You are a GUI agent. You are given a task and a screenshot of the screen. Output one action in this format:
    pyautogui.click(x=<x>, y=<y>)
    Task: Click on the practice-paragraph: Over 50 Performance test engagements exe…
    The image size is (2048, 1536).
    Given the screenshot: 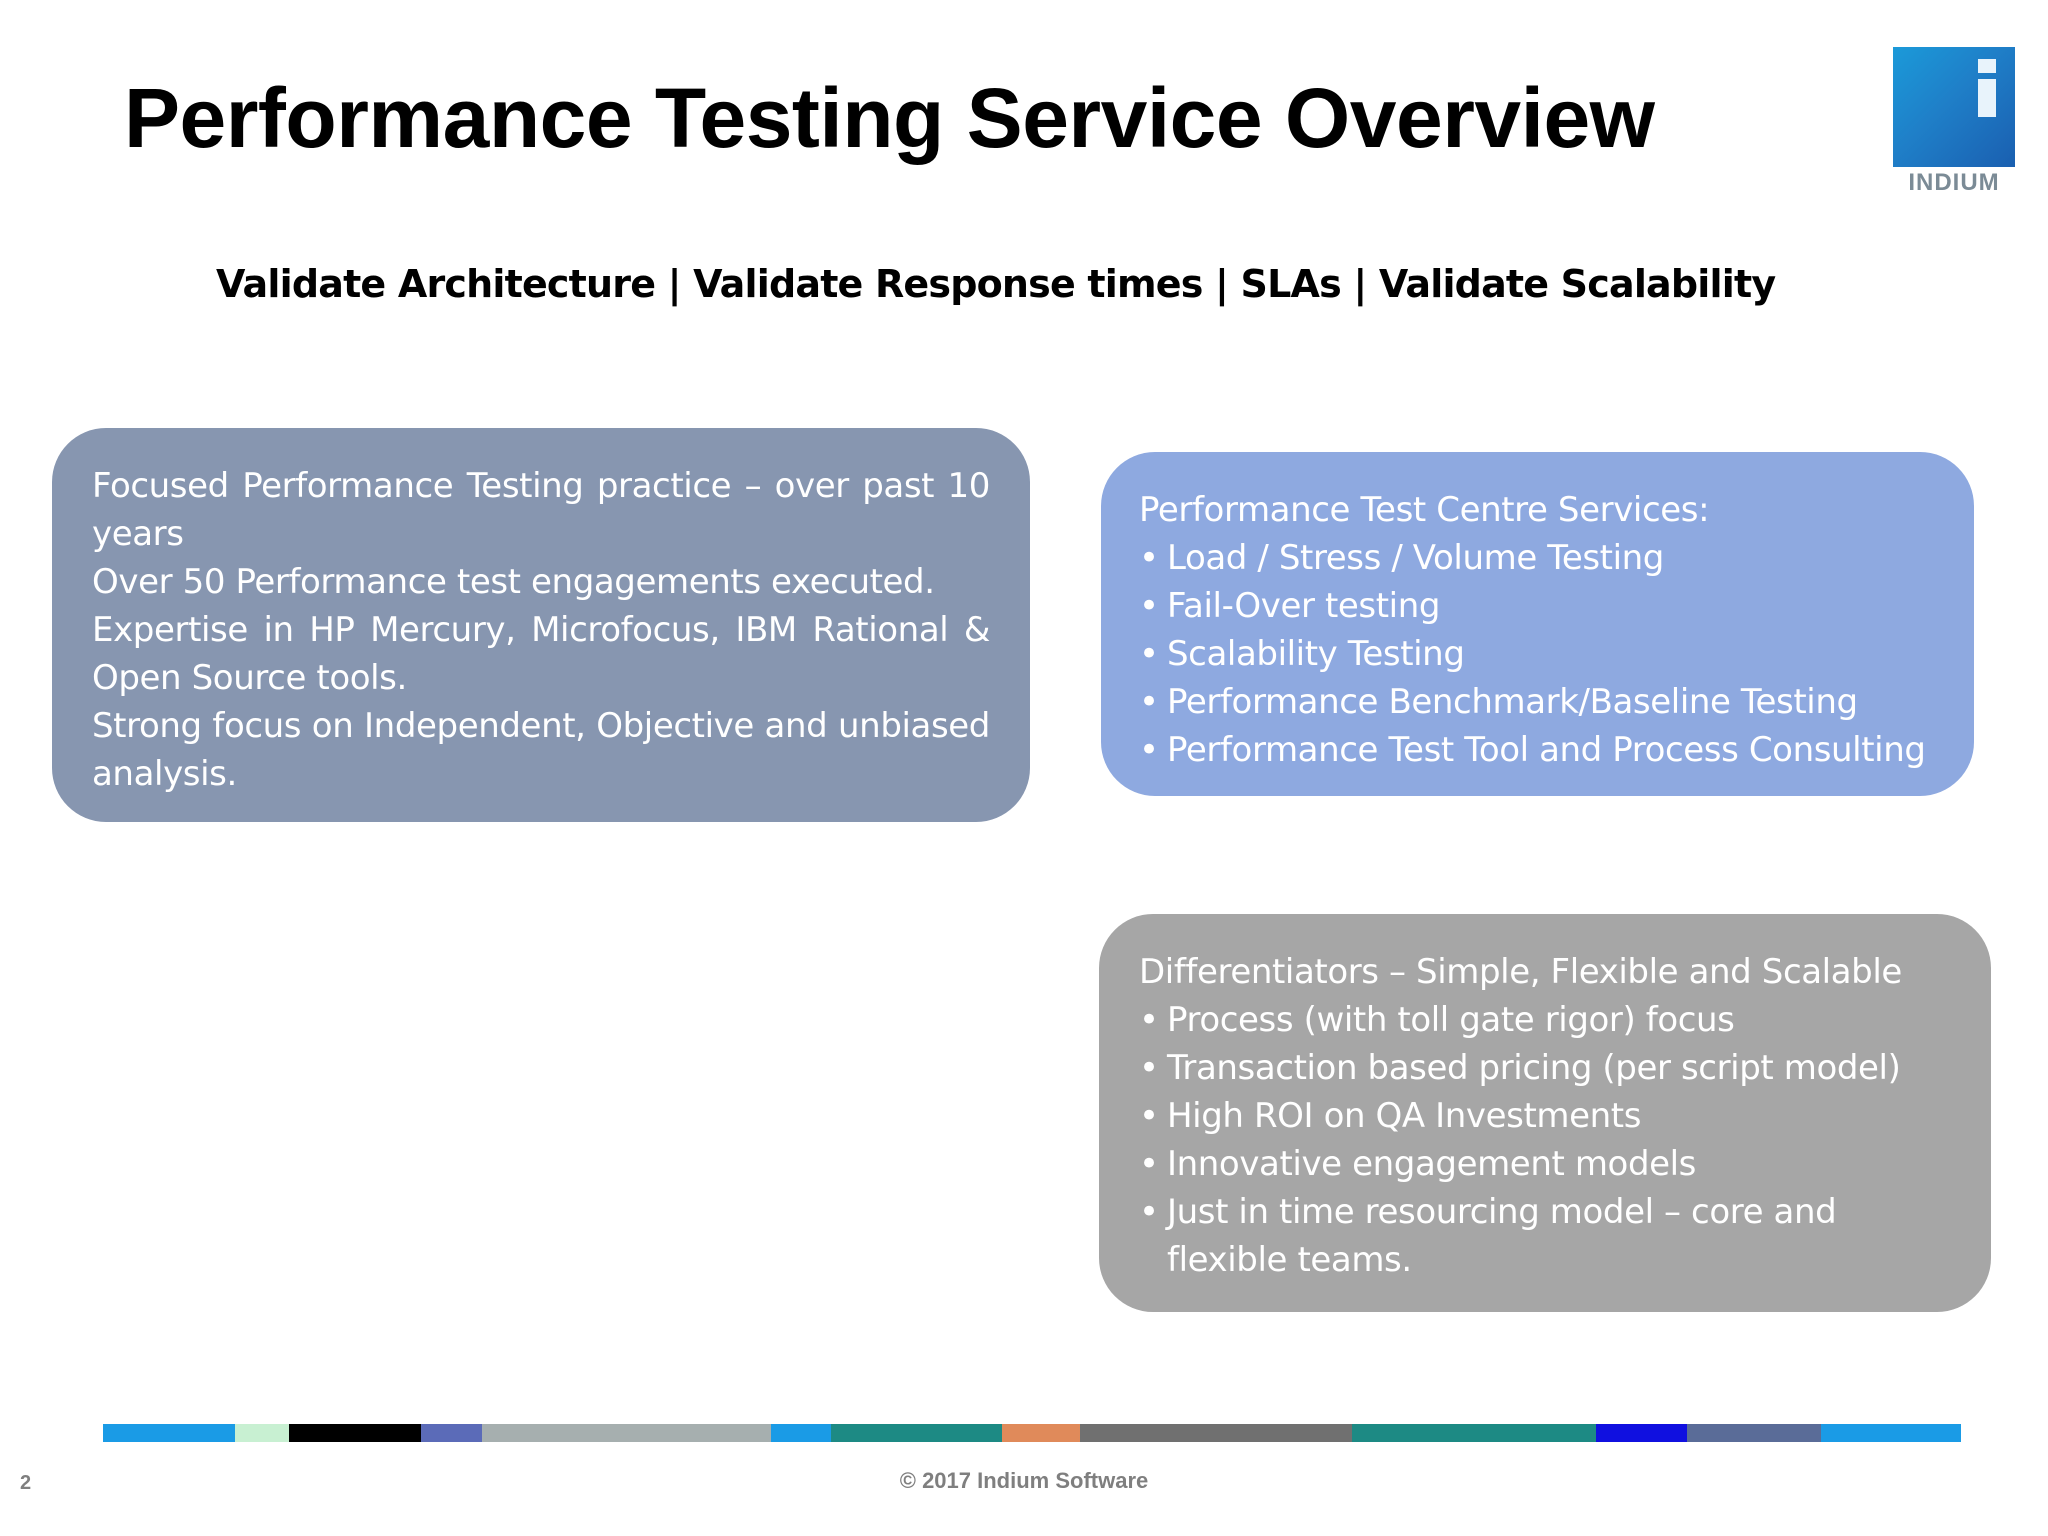 What is the action you would take?
    pyautogui.click(x=513, y=582)
    